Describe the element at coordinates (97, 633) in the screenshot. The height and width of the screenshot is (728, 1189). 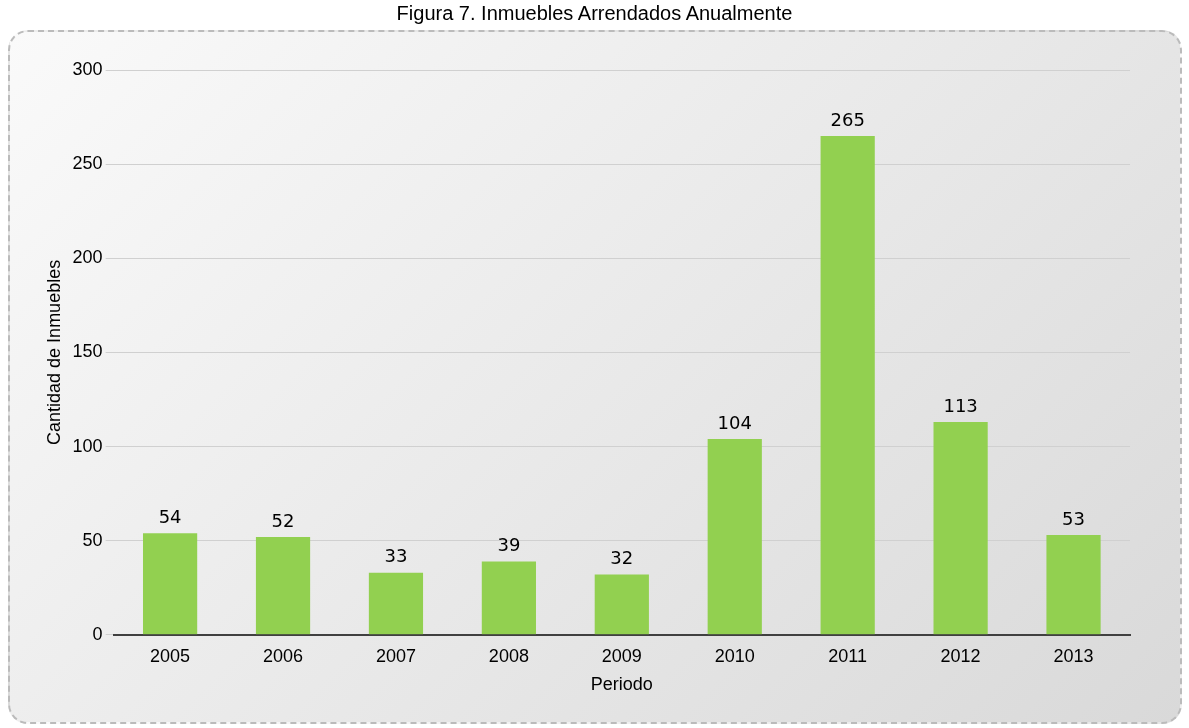
I see `y-tick-label: 0` at that location.